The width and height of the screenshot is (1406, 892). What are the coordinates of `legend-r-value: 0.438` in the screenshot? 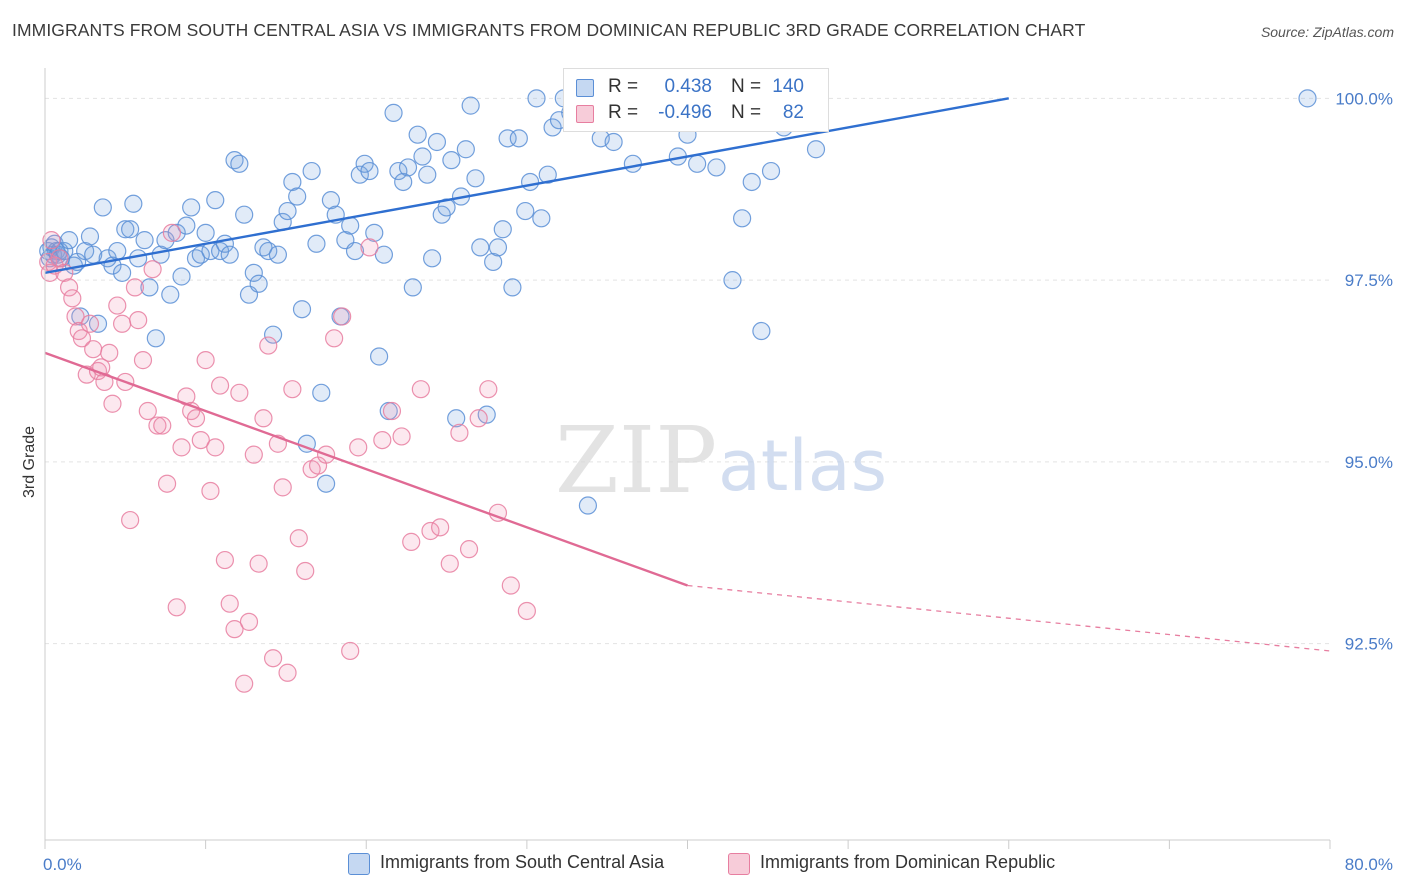 It's located at (688, 86).